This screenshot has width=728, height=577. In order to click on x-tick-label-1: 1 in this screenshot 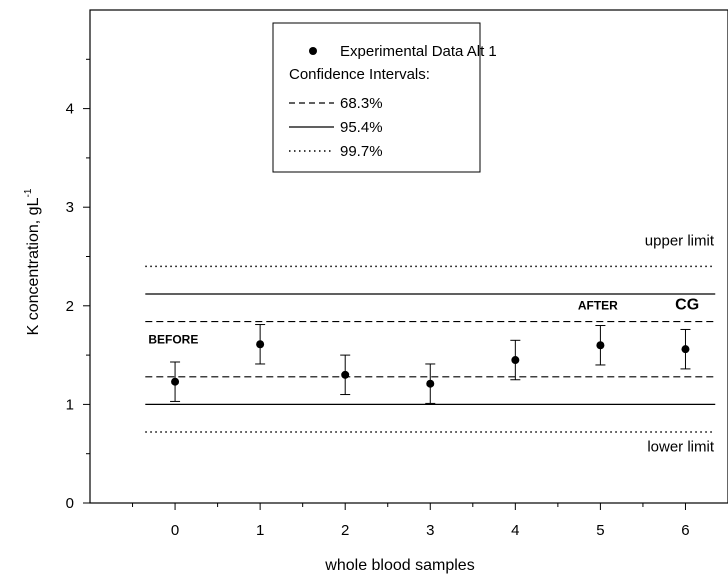, I will do `click(260, 530)`.